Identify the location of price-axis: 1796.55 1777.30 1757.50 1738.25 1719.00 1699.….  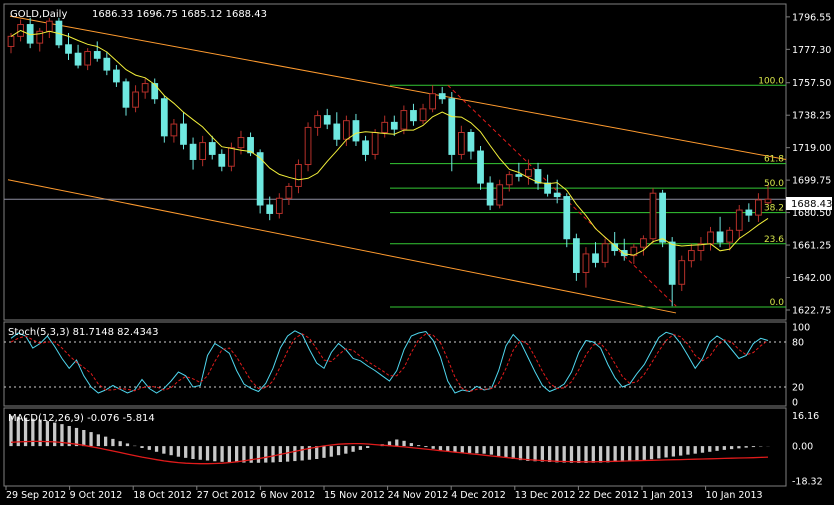
(808, 164).